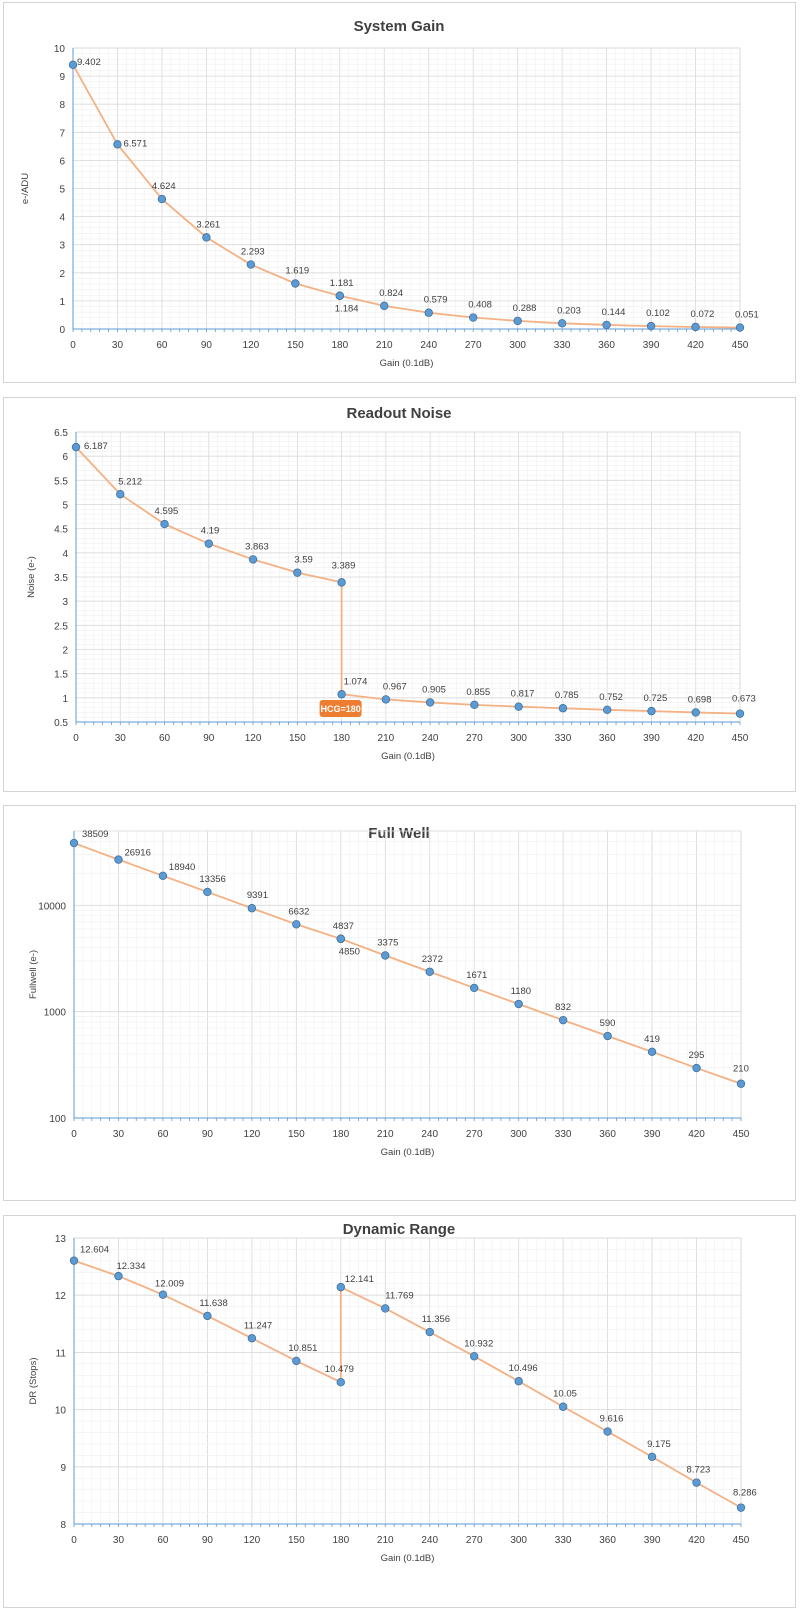  What do you see at coordinates (257, 895) in the screenshot?
I see `data-label: 9391` at bounding box center [257, 895].